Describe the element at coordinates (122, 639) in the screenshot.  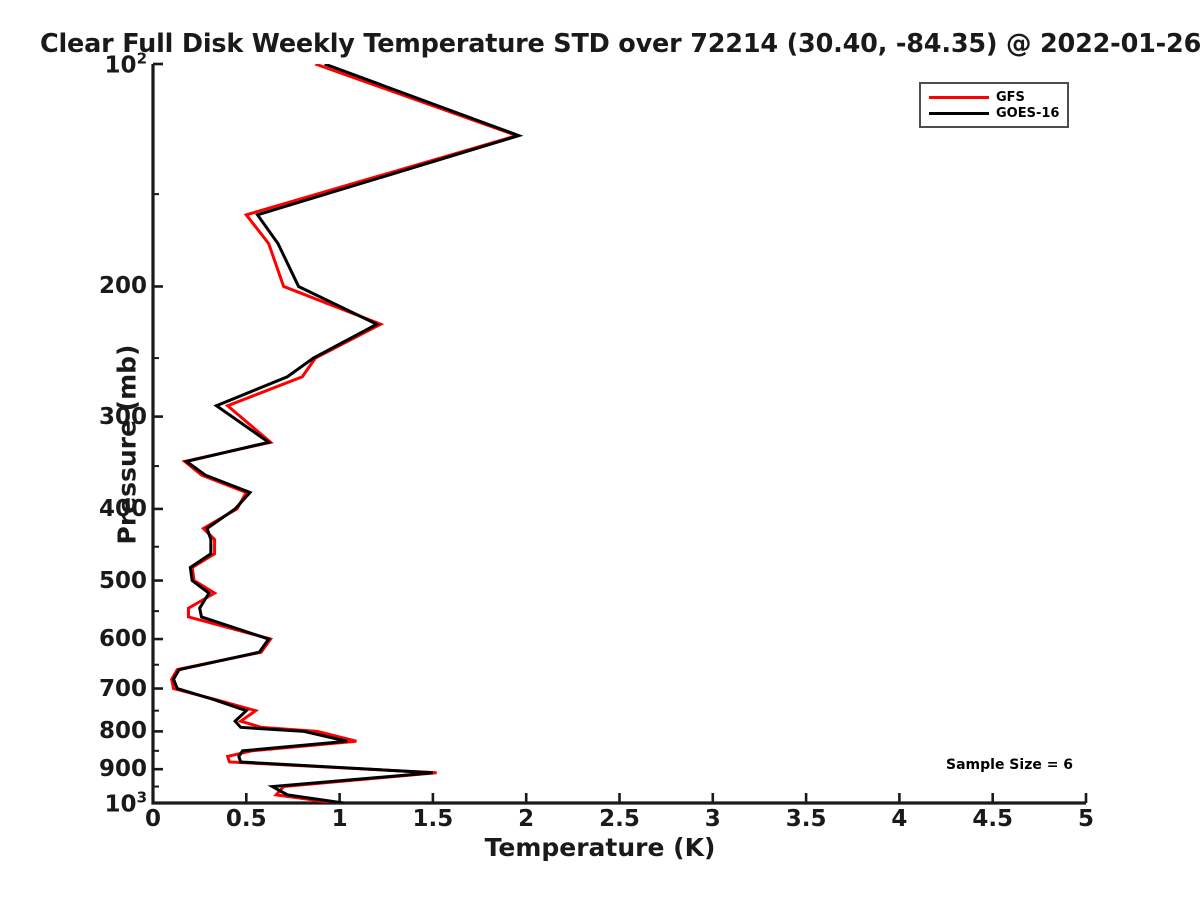
I see `y-tick-label: 600` at that location.